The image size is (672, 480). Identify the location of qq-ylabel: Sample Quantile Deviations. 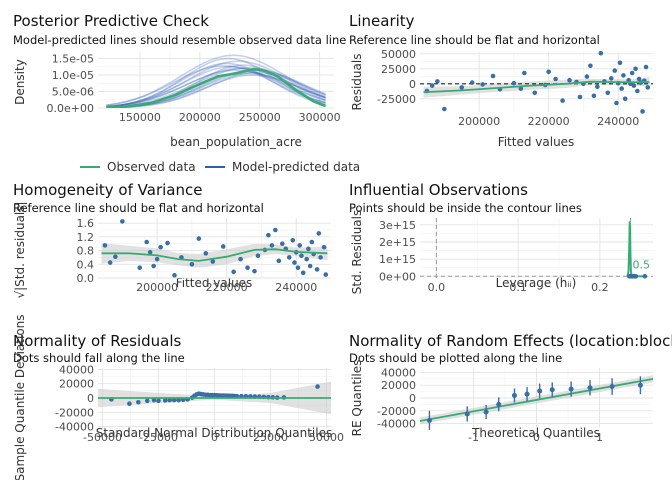
(20, 397).